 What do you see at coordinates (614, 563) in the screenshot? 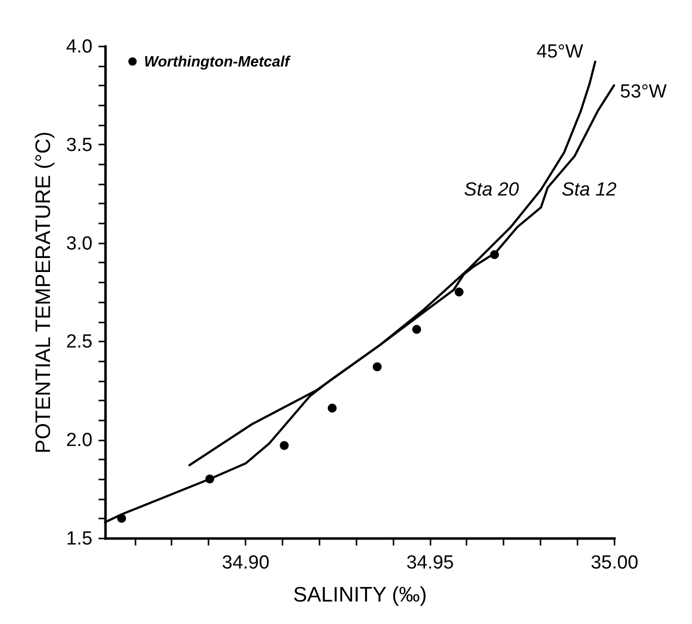
I see `x-tick-label: 35.00` at bounding box center [614, 563].